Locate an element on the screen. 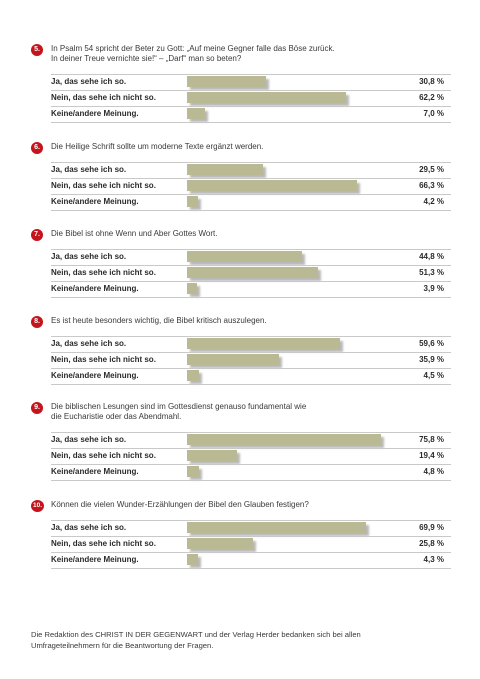 The width and height of the screenshot is (480, 679). question-number-badge: 5. is located at coordinates (37, 50).